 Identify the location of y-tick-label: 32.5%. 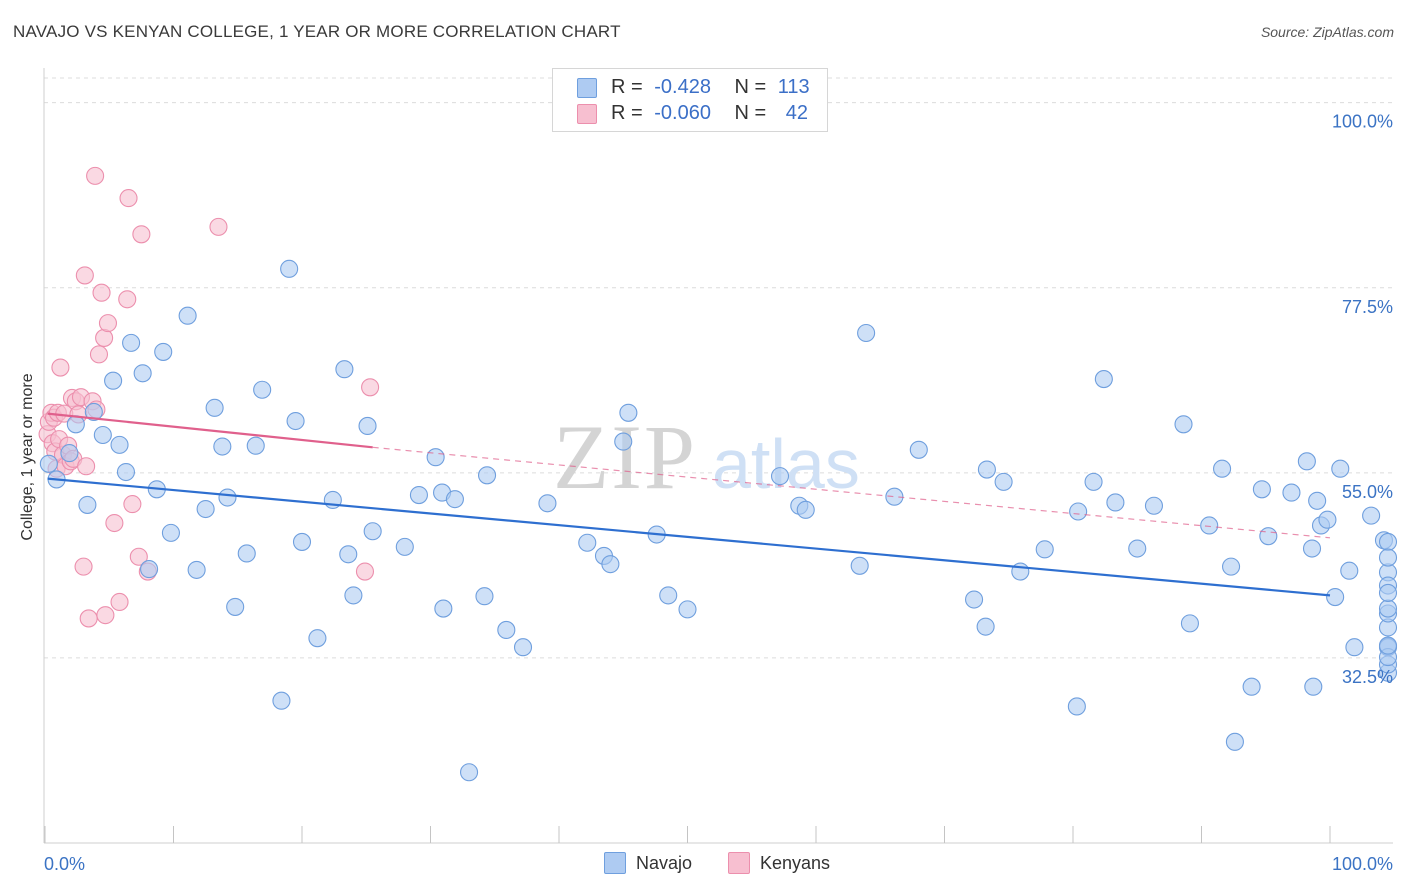
(1367, 677).